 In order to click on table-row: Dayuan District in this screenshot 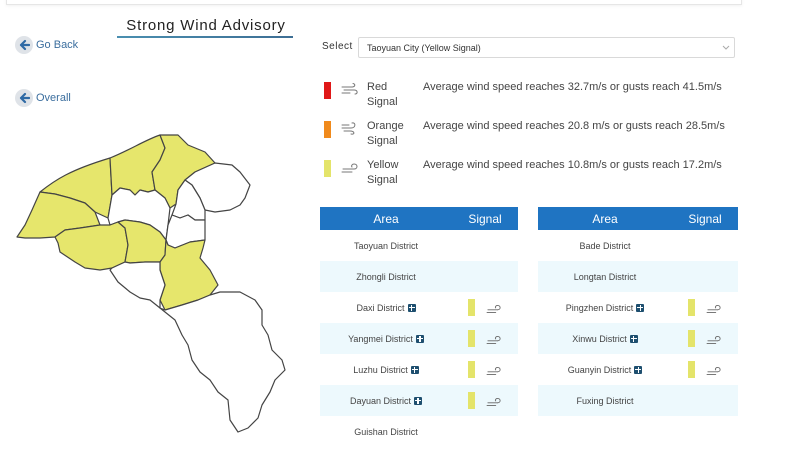, I will do `click(419, 400)`.